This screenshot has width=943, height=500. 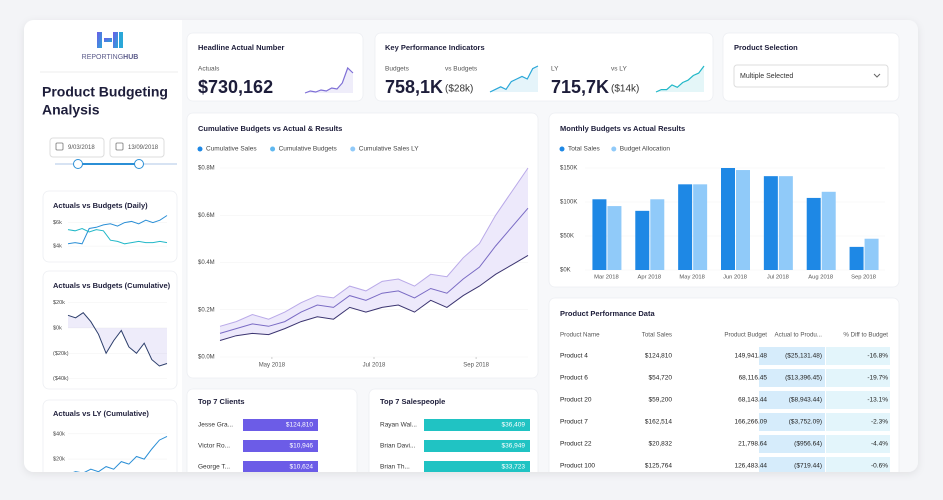 I want to click on kpi-label: vs Budgets, so click(x=461, y=69).